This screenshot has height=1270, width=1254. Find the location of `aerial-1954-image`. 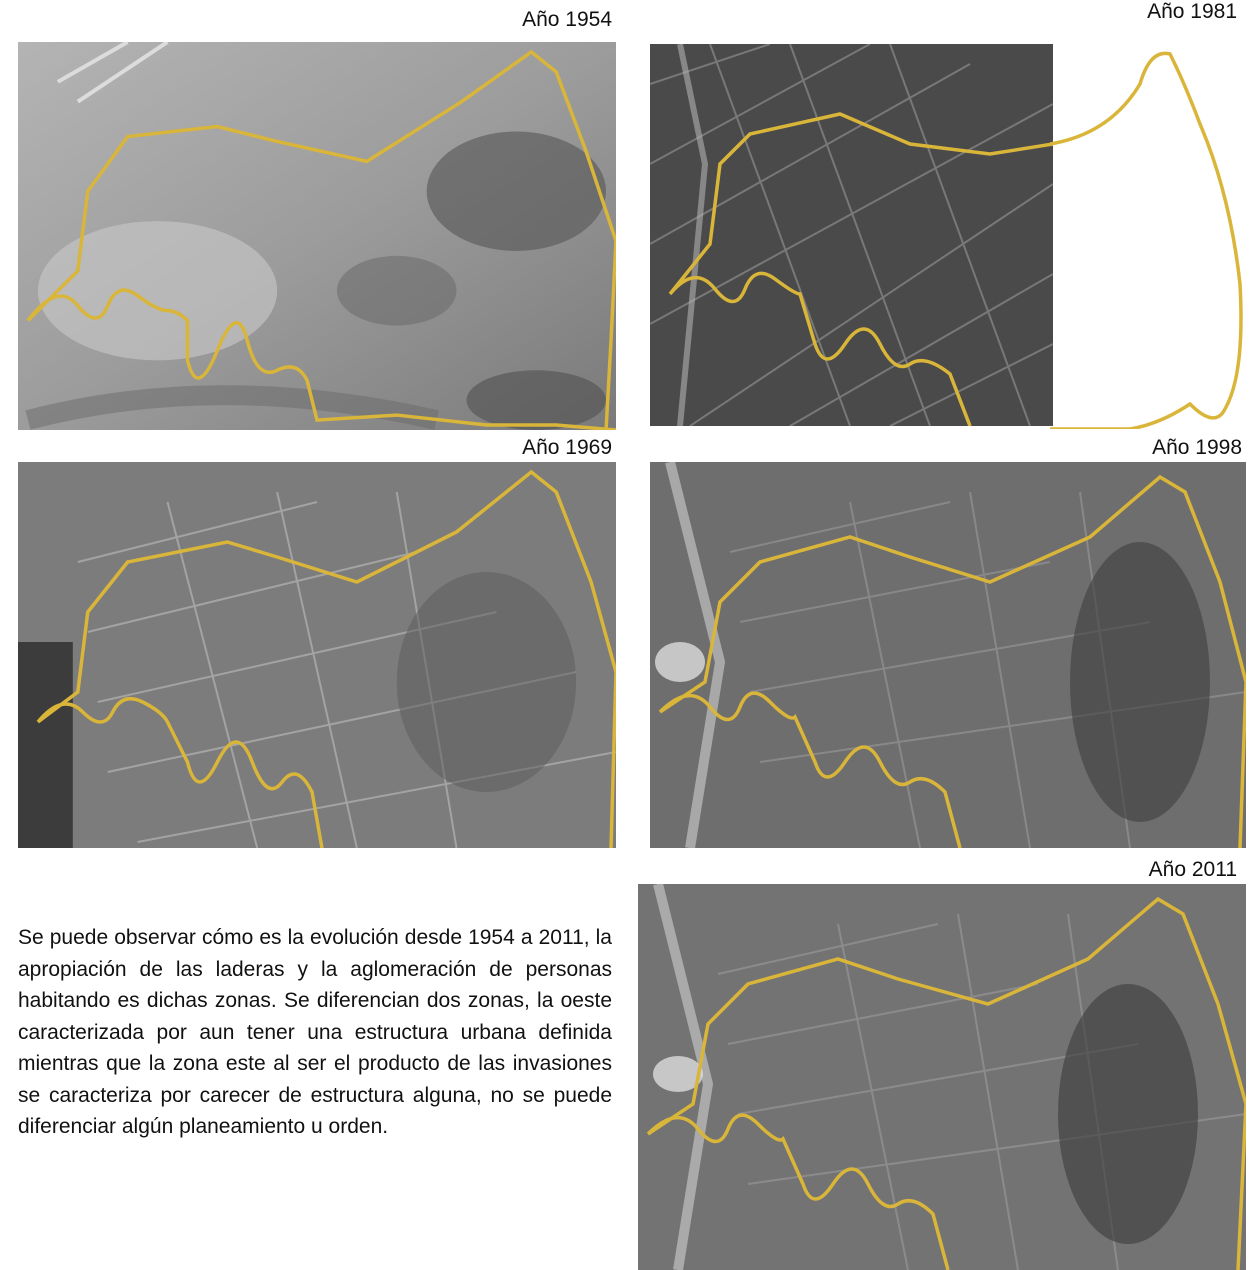

aerial-1954-image is located at coordinates (317, 236).